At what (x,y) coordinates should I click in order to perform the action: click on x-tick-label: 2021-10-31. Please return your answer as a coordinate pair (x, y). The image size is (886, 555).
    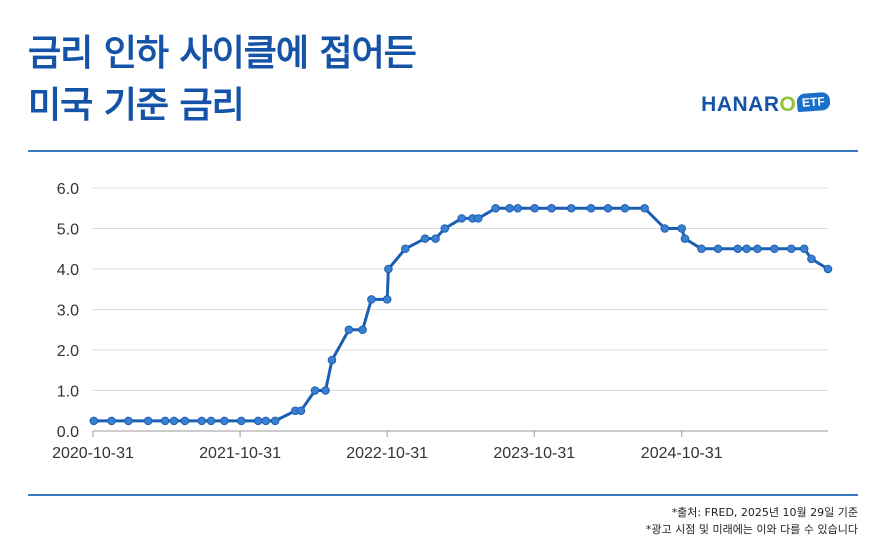
    Looking at the image, I should click on (240, 453).